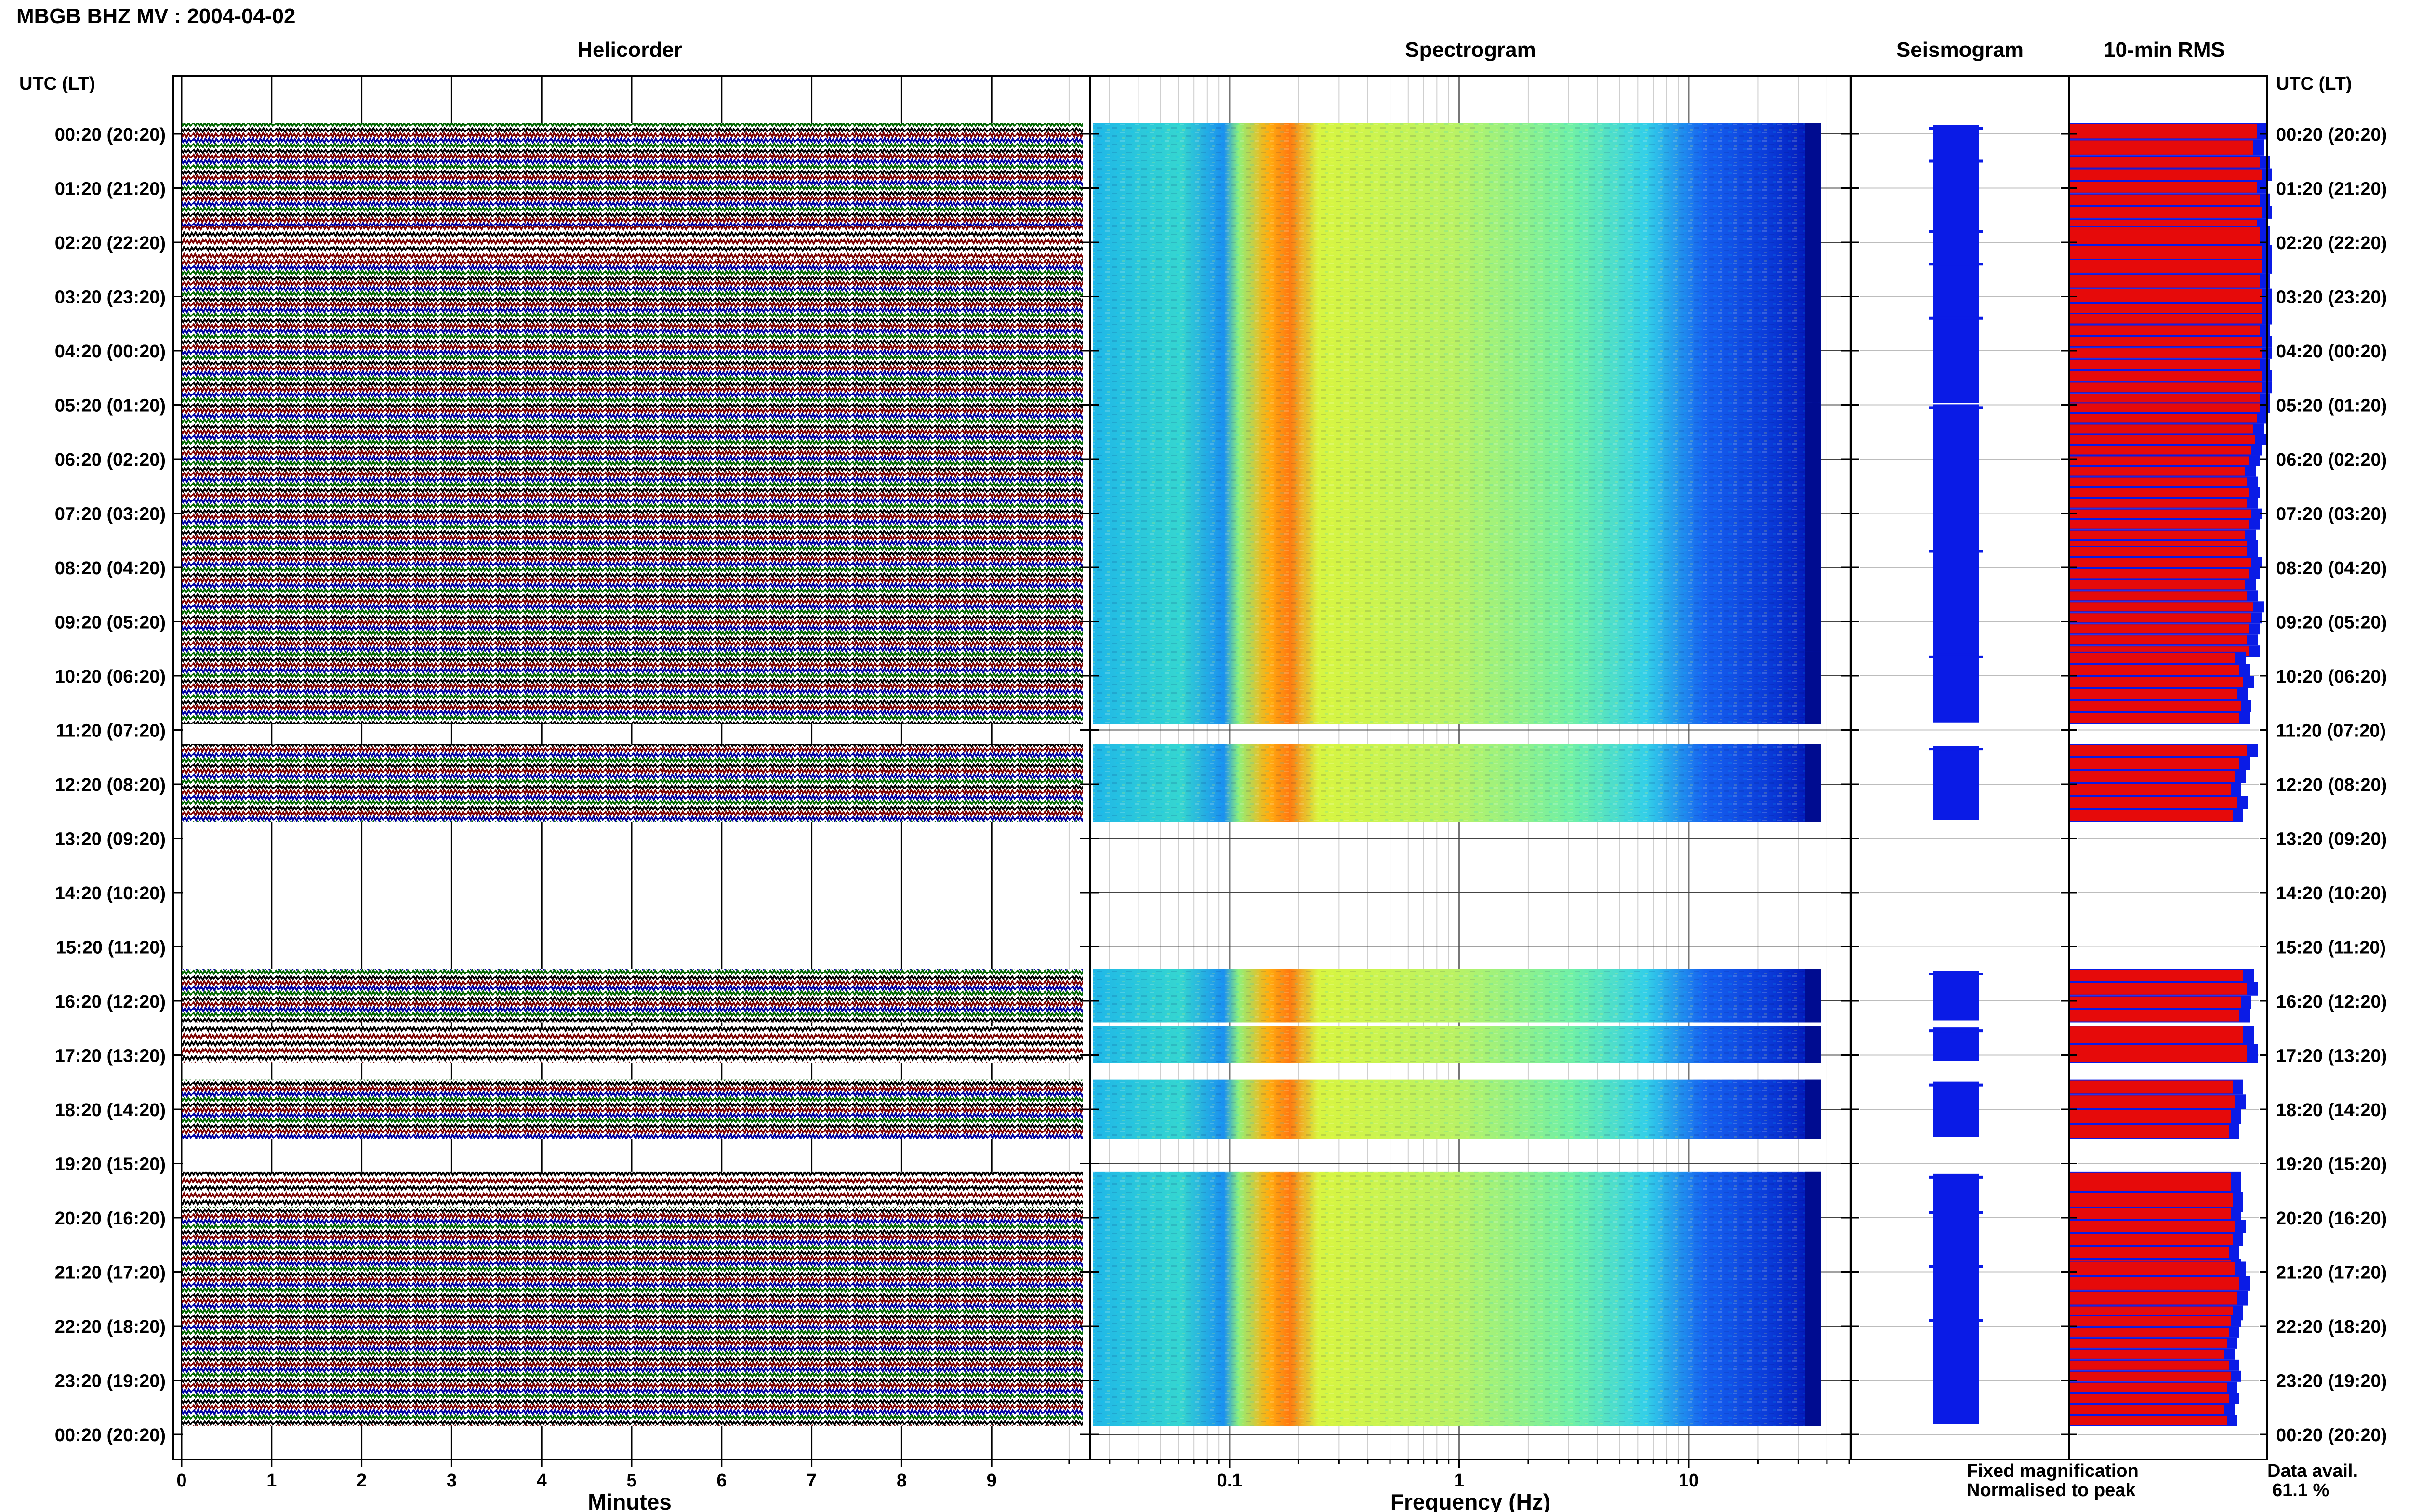  I want to click on helicorder-x-tick-label: 5, so click(631, 1481).